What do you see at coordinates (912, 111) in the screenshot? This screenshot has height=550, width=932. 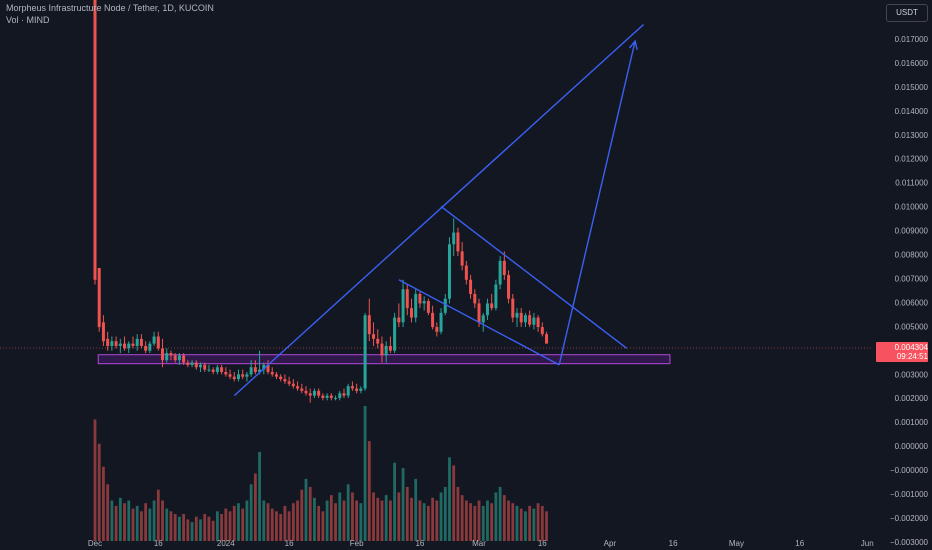 I see `price-tick-label: 0.014000` at bounding box center [912, 111].